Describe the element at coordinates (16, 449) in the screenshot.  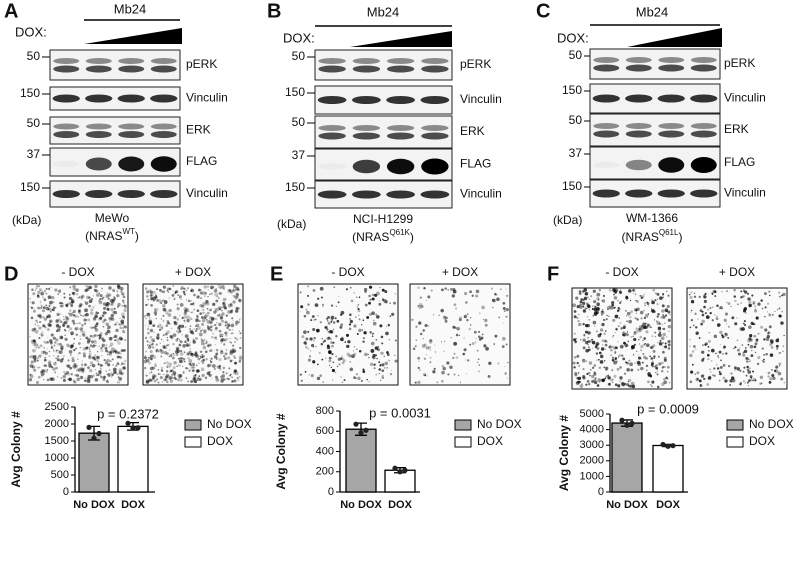
I see `y-axis-label: Avg Colony #` at that location.